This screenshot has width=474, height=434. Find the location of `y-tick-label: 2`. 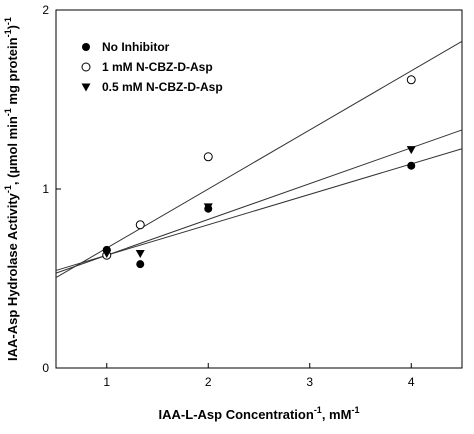

y-tick-label: 2 is located at coordinates (45, 10).